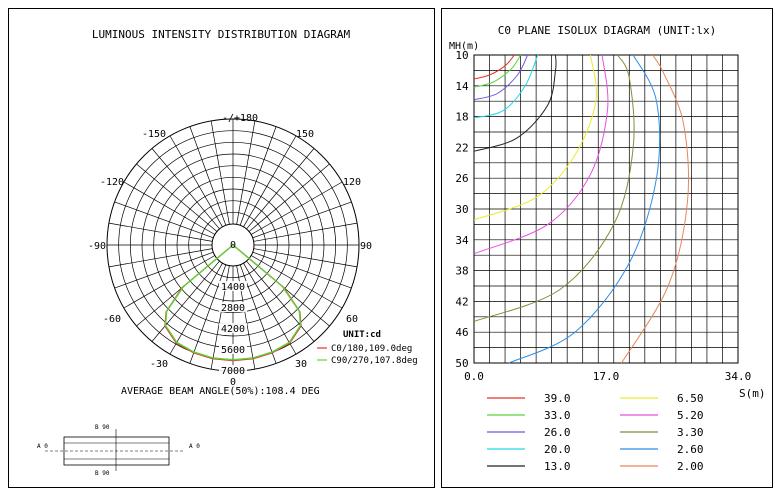 Image resolution: width=775 pixels, height=493 pixels. What do you see at coordinates (738, 376) in the screenshot?
I see `x-tick-34: 34.0` at bounding box center [738, 376].